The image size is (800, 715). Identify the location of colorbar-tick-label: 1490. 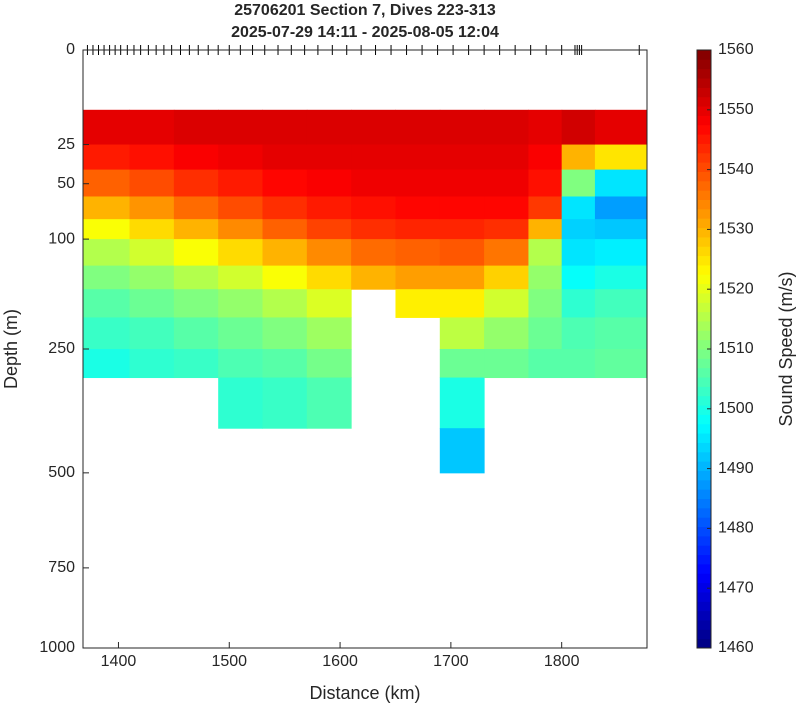
(736, 468).